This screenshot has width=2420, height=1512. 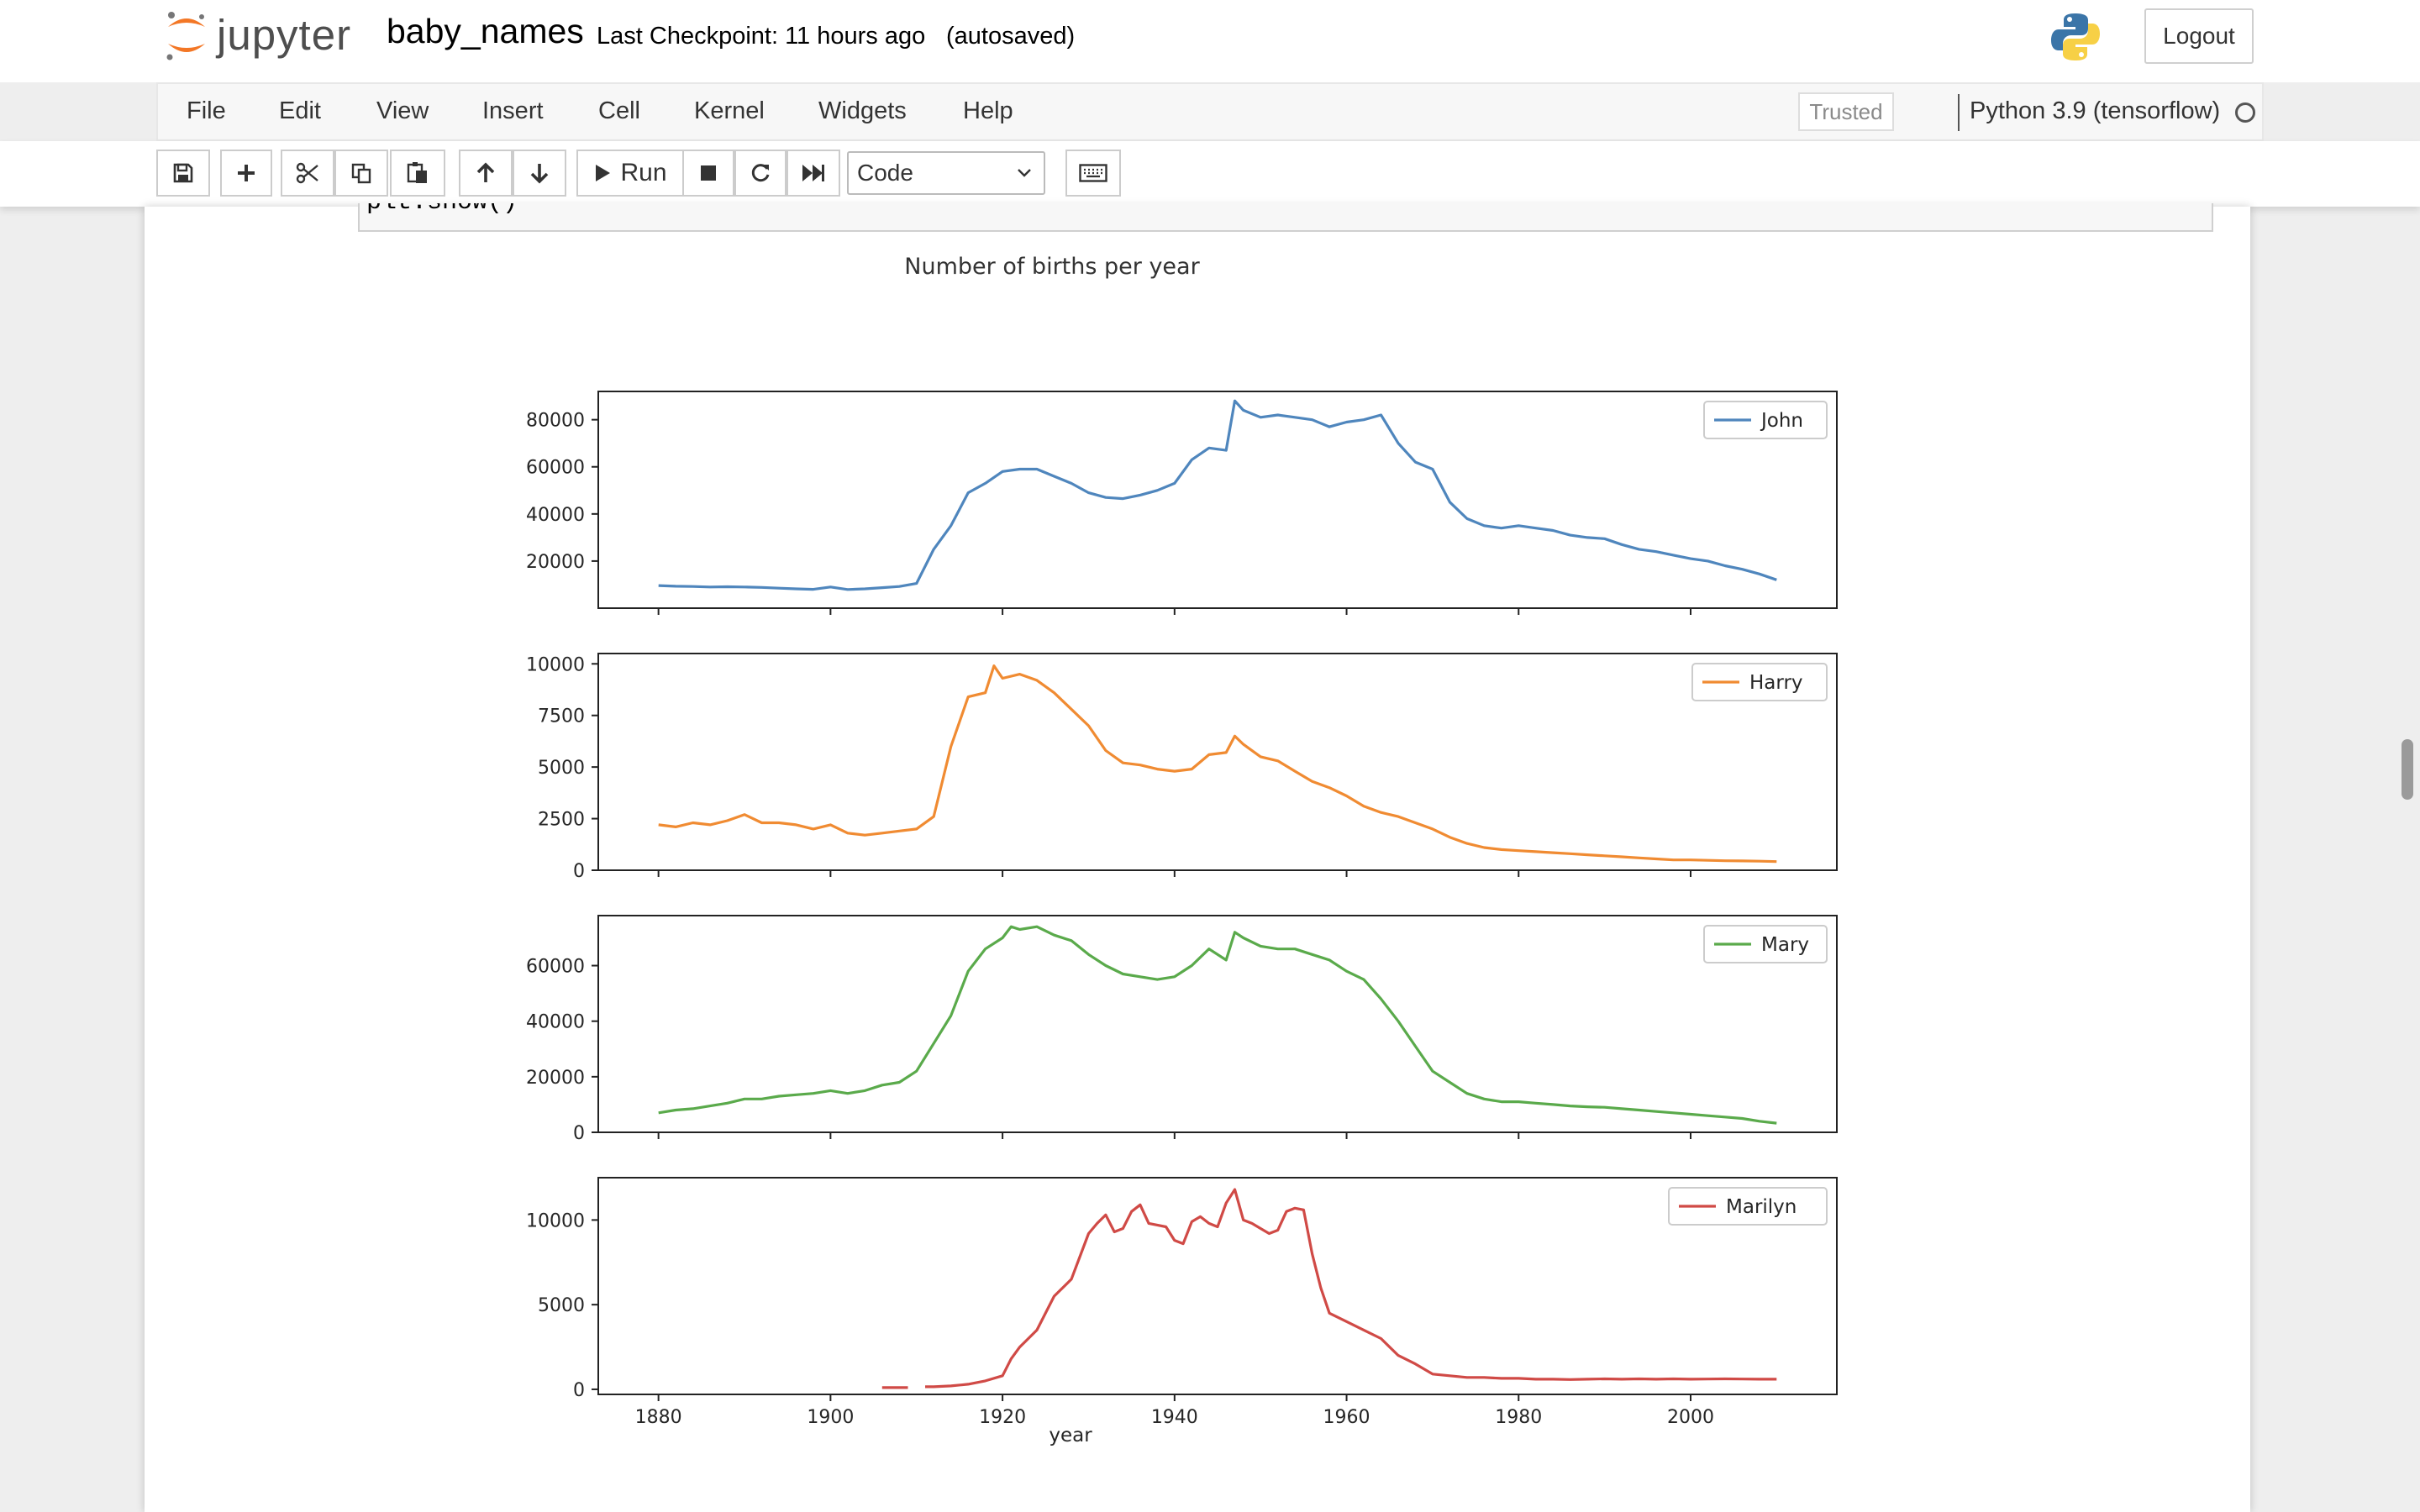 I want to click on restart-icon, so click(x=761, y=173).